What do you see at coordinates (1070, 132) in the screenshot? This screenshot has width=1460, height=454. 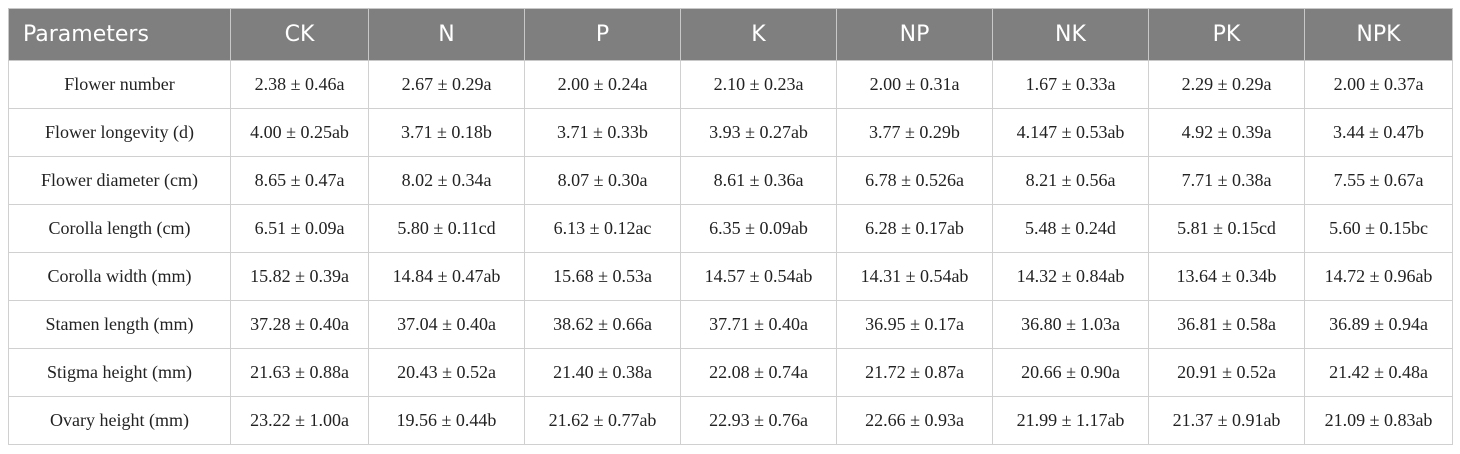 I see `table-cell: 4.147 ± 0.53ab` at bounding box center [1070, 132].